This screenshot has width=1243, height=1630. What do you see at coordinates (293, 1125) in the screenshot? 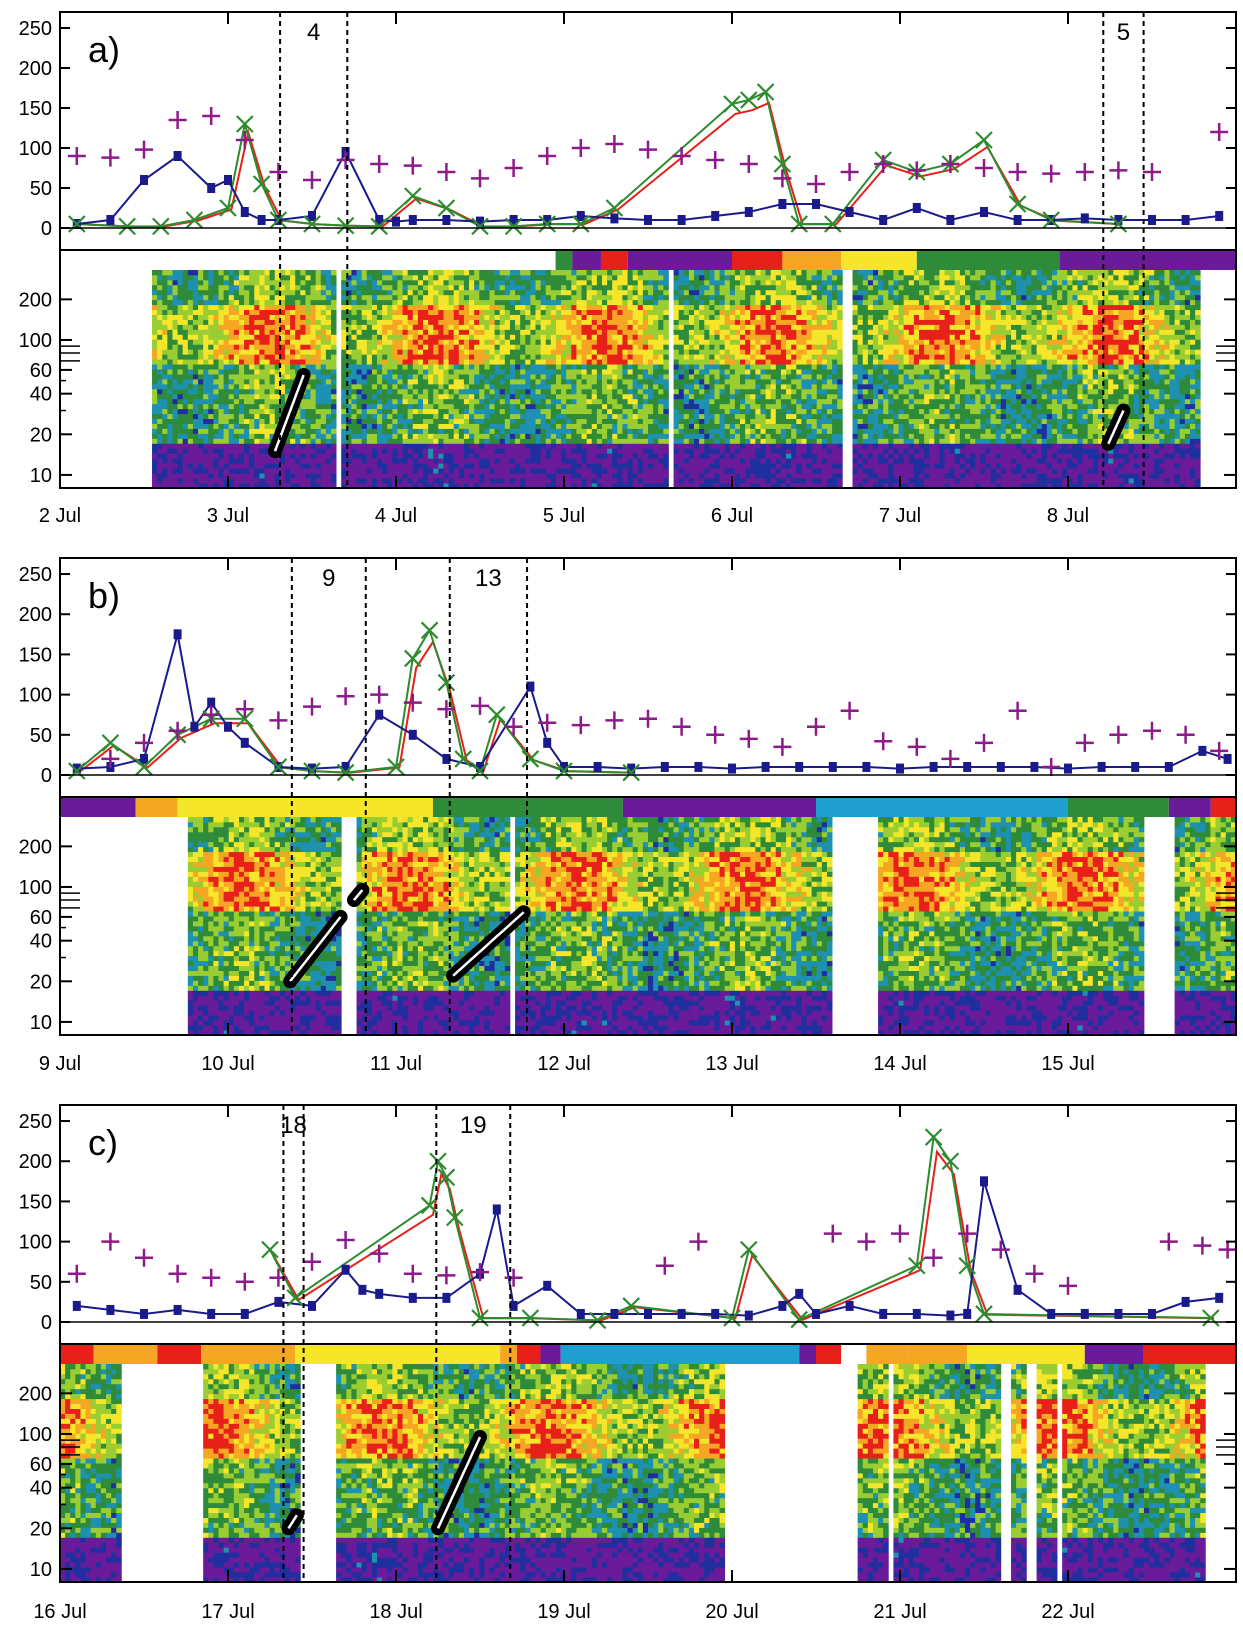
I see `event-label: 18` at bounding box center [293, 1125].